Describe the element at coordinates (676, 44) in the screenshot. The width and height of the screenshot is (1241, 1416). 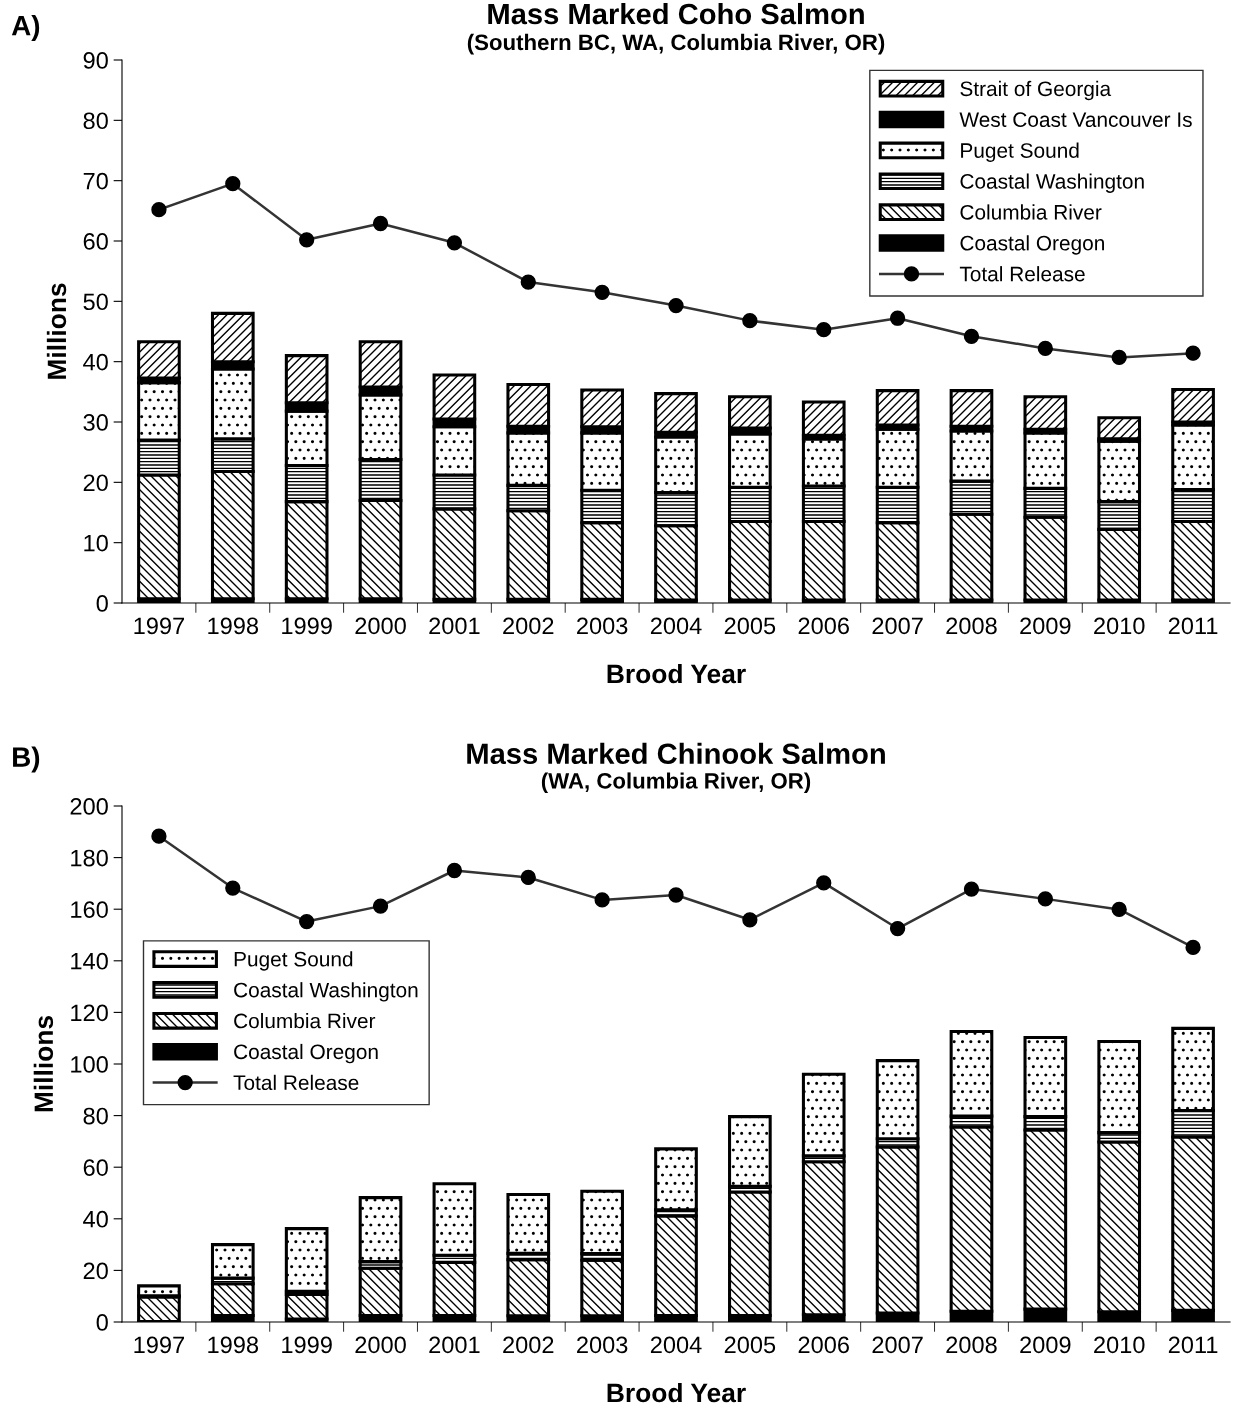
I see `chart-subtitle: (Southern BC, WA, Columbia River, OR)` at that location.